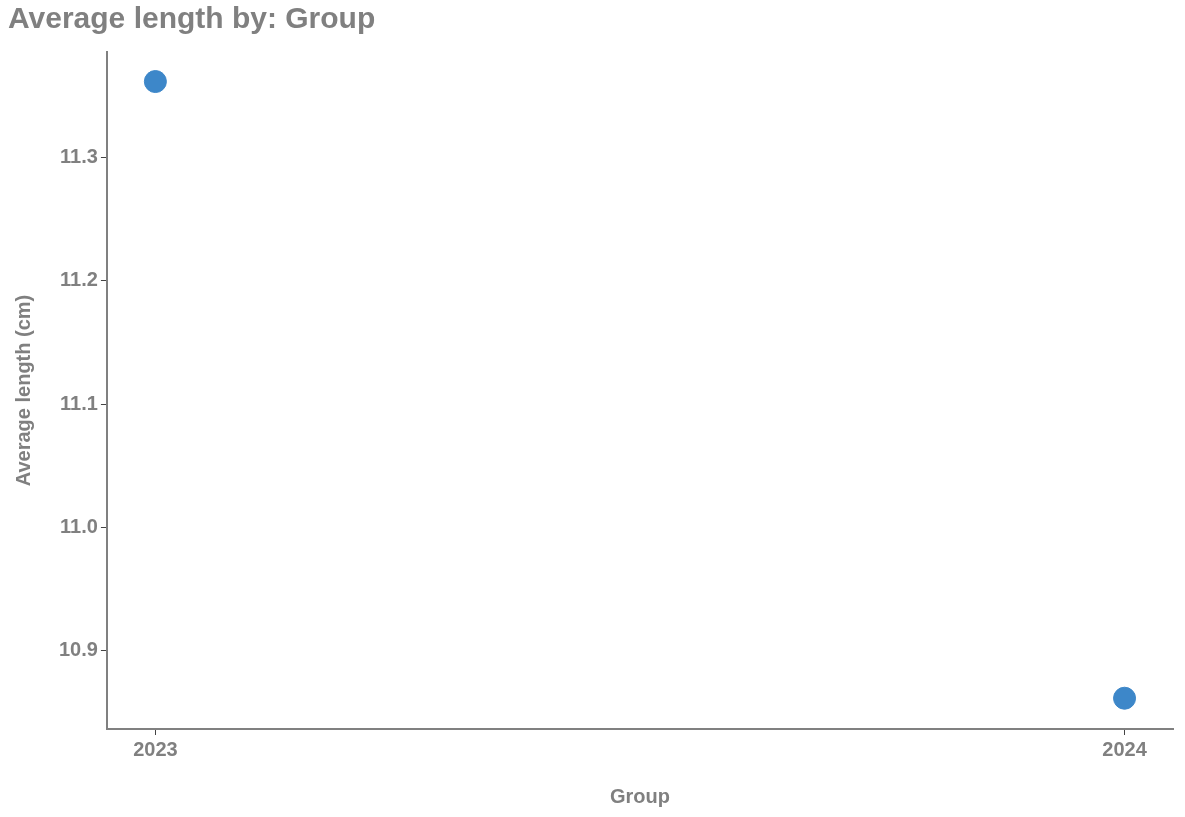 The image size is (1185, 817). Describe the element at coordinates (1125, 748) in the screenshot. I see `x-tick-label: 2024` at that location.